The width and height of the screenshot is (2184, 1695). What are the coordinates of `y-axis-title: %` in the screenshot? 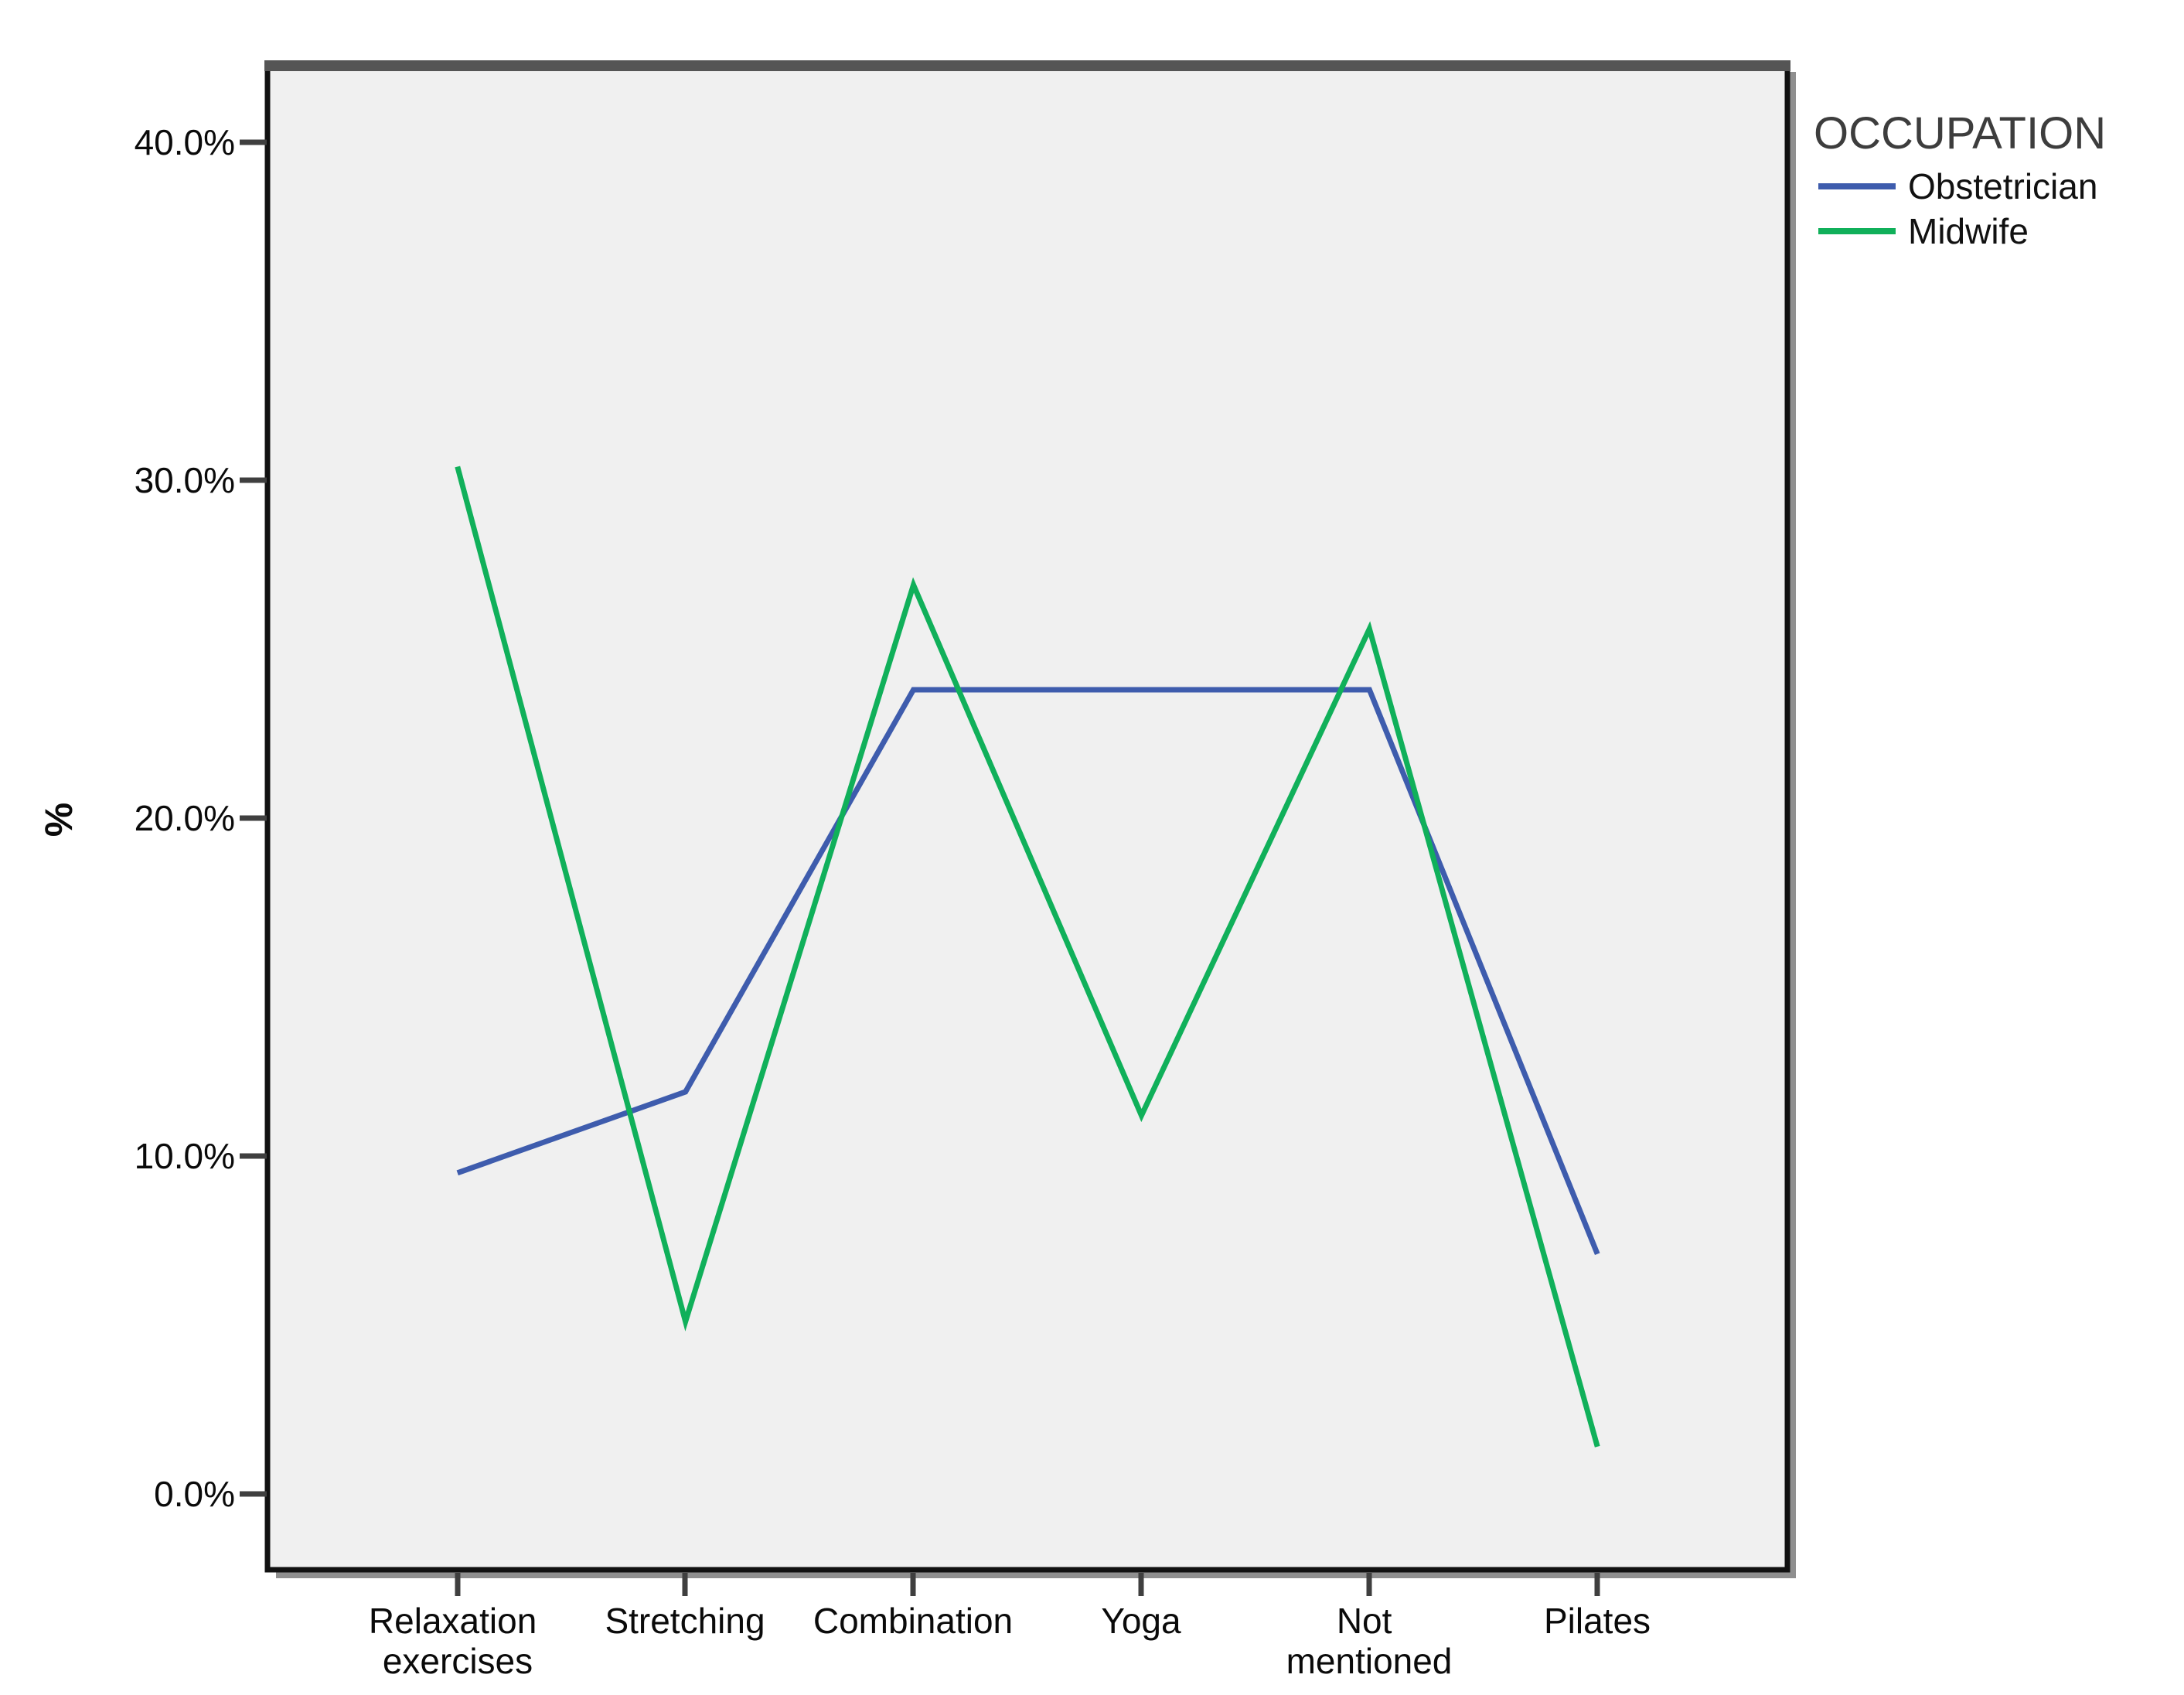 It's located at (58, 820).